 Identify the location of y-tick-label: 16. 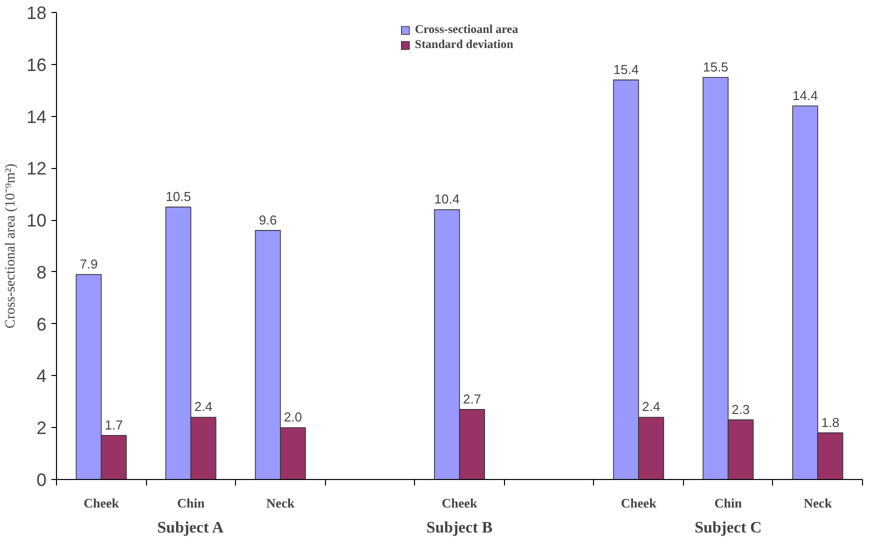
(36, 64).